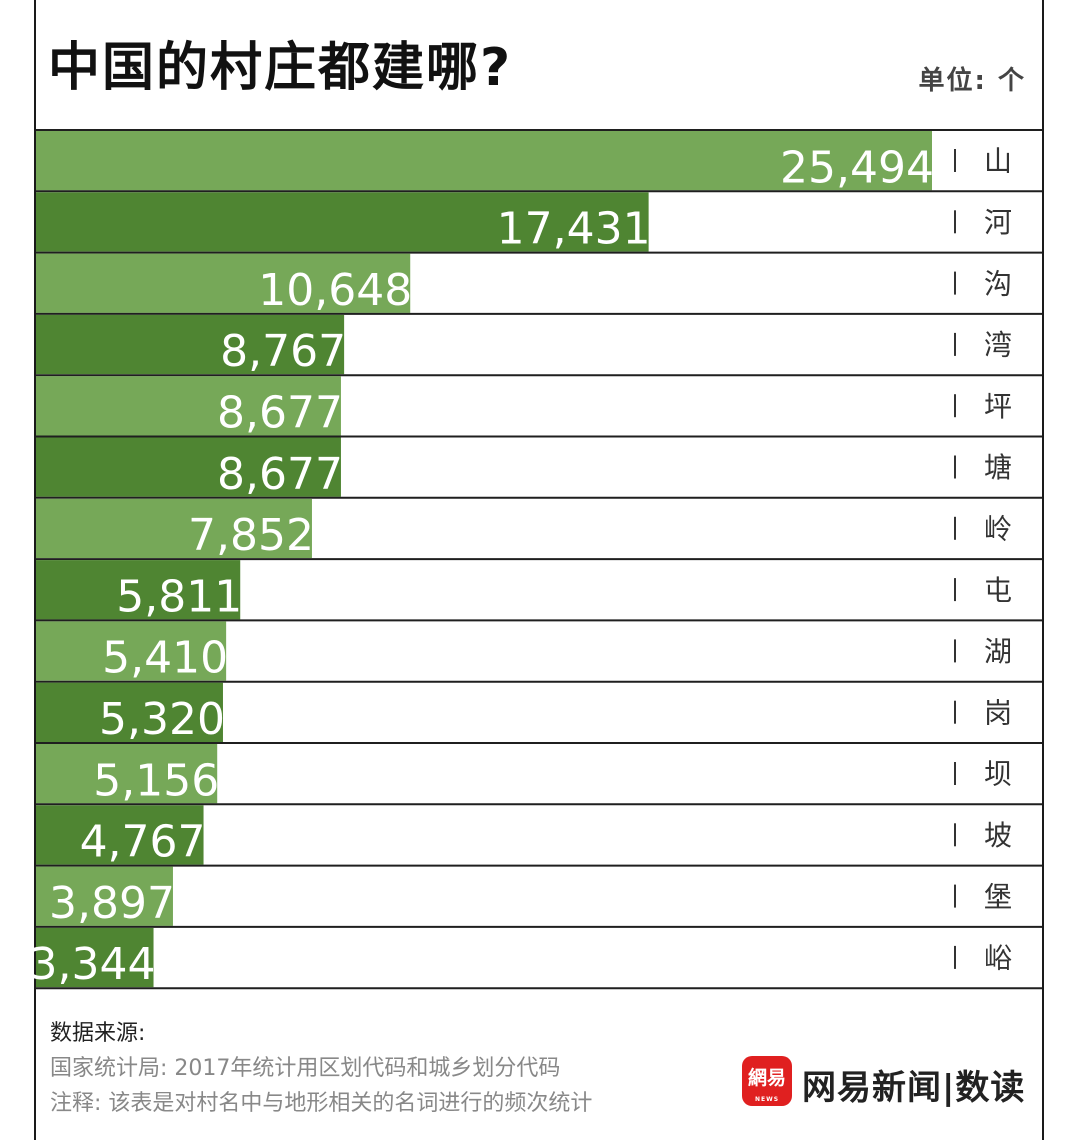 The image size is (1080, 1140). Describe the element at coordinates (305, 1068) in the screenshot. I see `source-line: 国家统计局: 2017年统计用区划代码和城乡划分代码` at that location.